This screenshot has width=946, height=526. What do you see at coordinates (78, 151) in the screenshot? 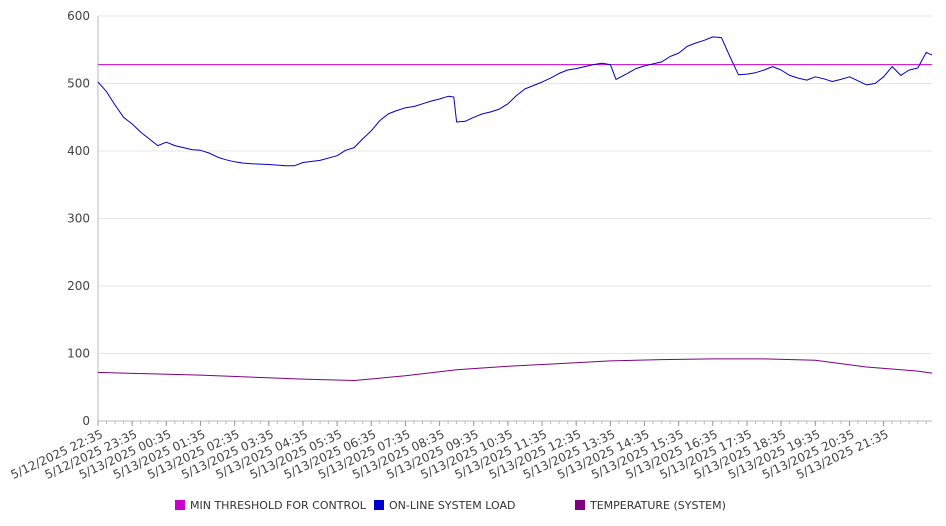
I see `y-tick-label: 400` at bounding box center [78, 151].